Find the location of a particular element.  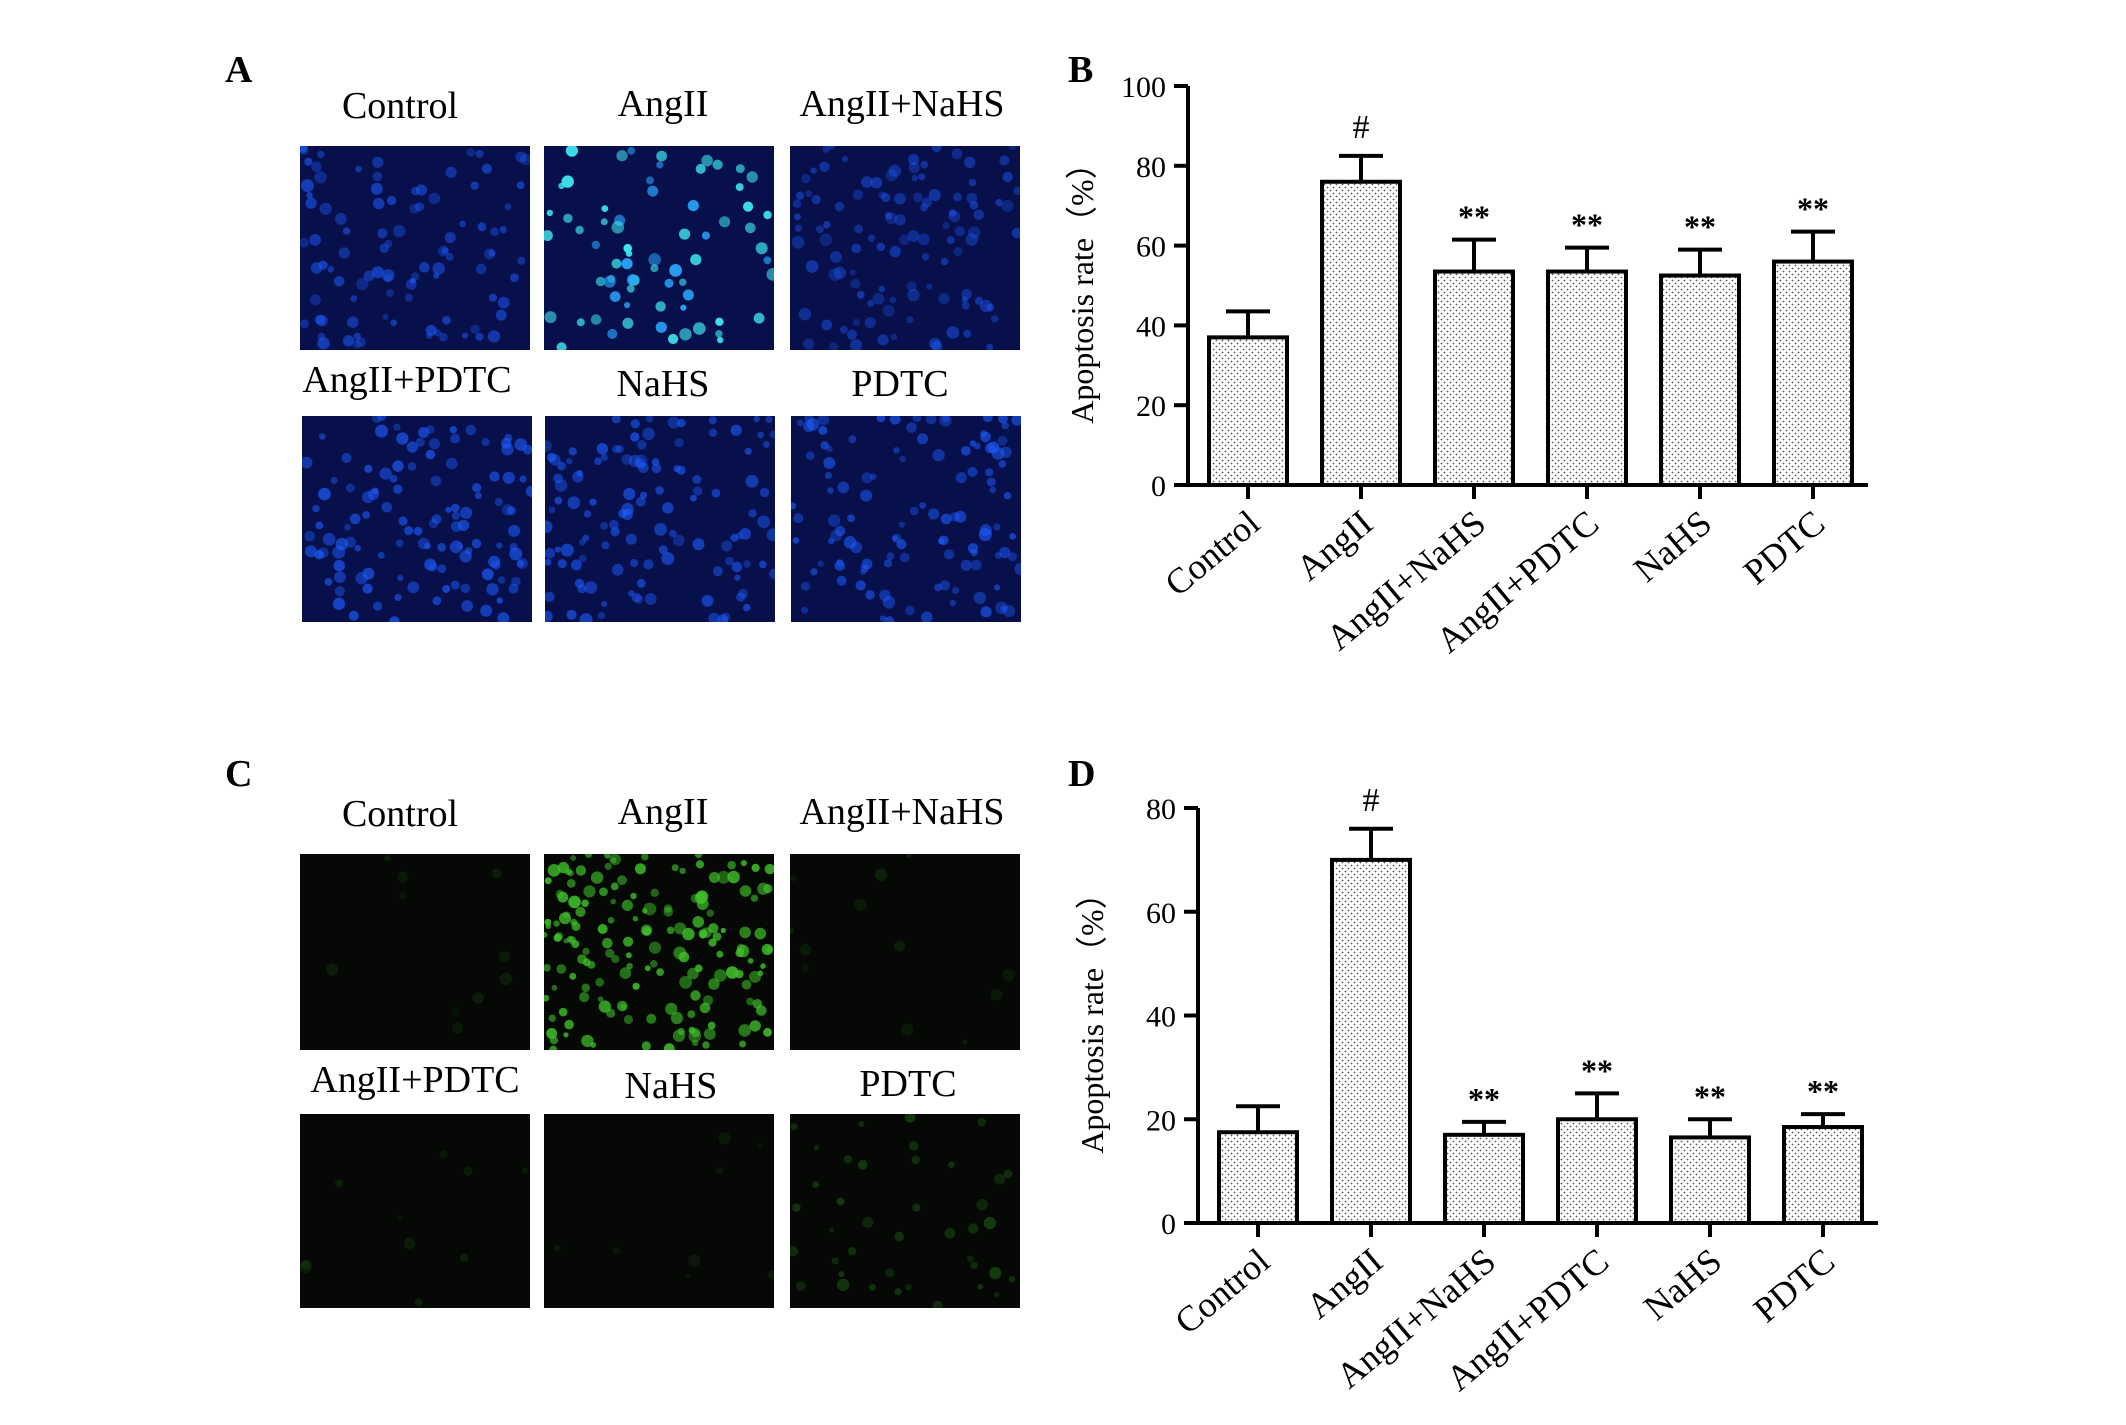

panel-a-image-angii-pdtc is located at coordinates (417, 519).